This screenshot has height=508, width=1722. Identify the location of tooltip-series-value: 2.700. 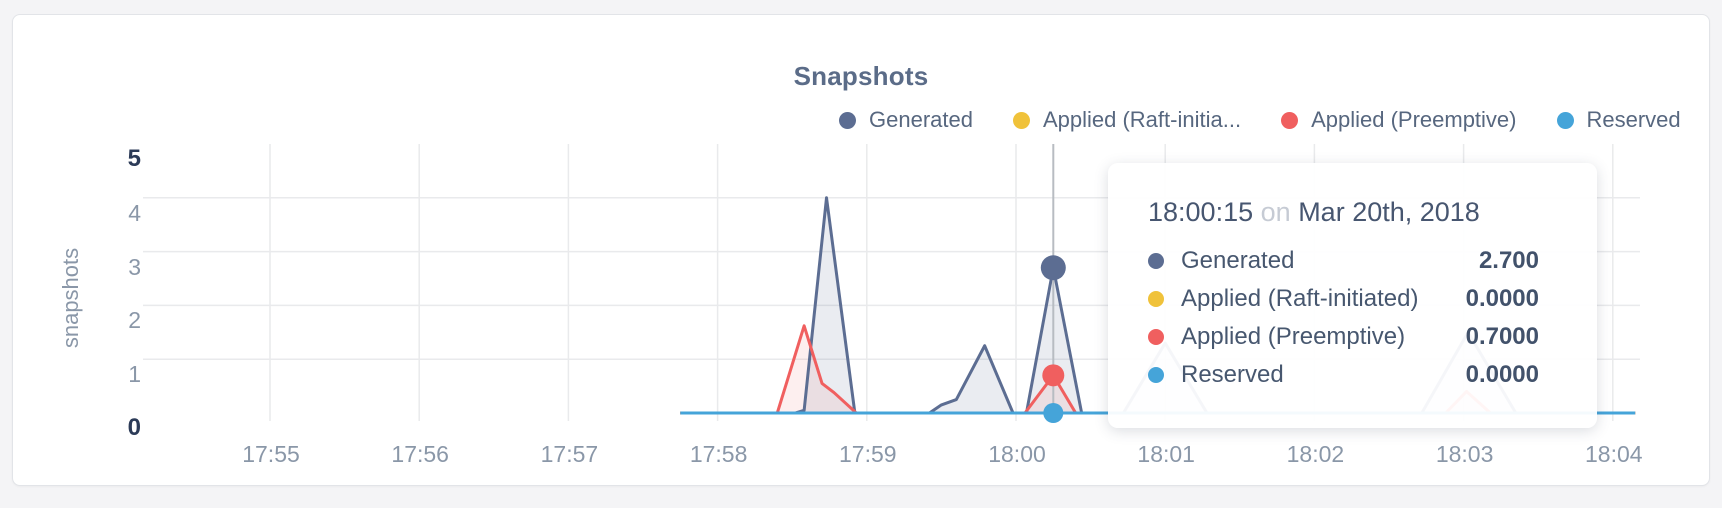
(1508, 260).